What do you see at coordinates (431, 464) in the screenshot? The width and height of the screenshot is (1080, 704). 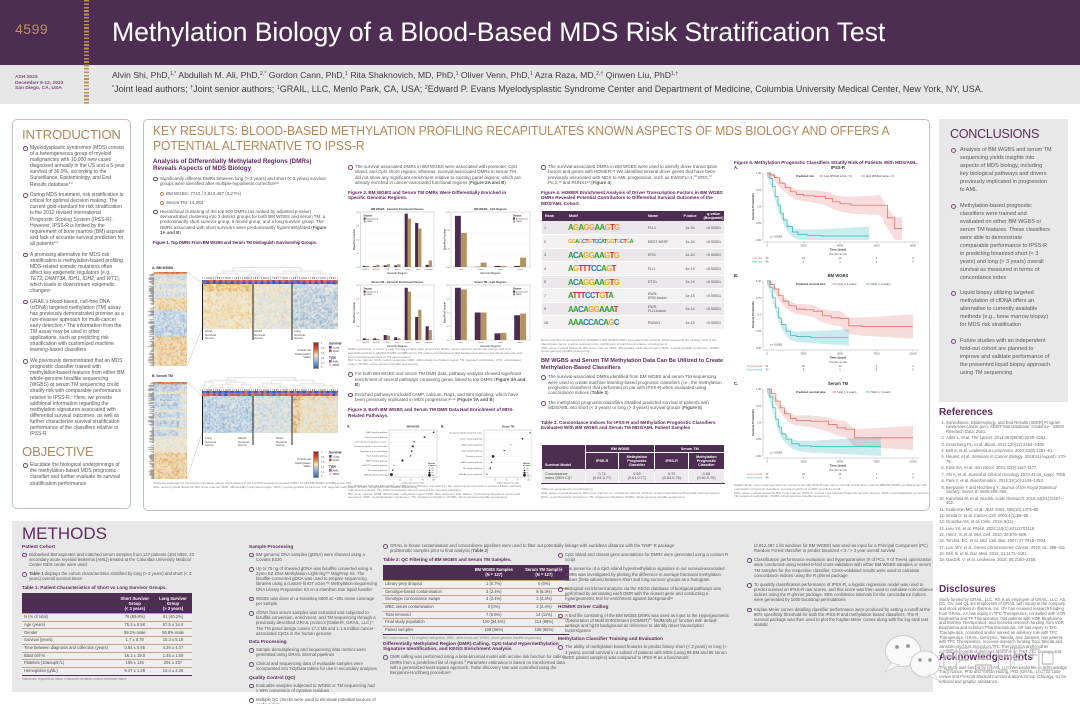 I see `svg-text: Number` at bounding box center [431, 464].